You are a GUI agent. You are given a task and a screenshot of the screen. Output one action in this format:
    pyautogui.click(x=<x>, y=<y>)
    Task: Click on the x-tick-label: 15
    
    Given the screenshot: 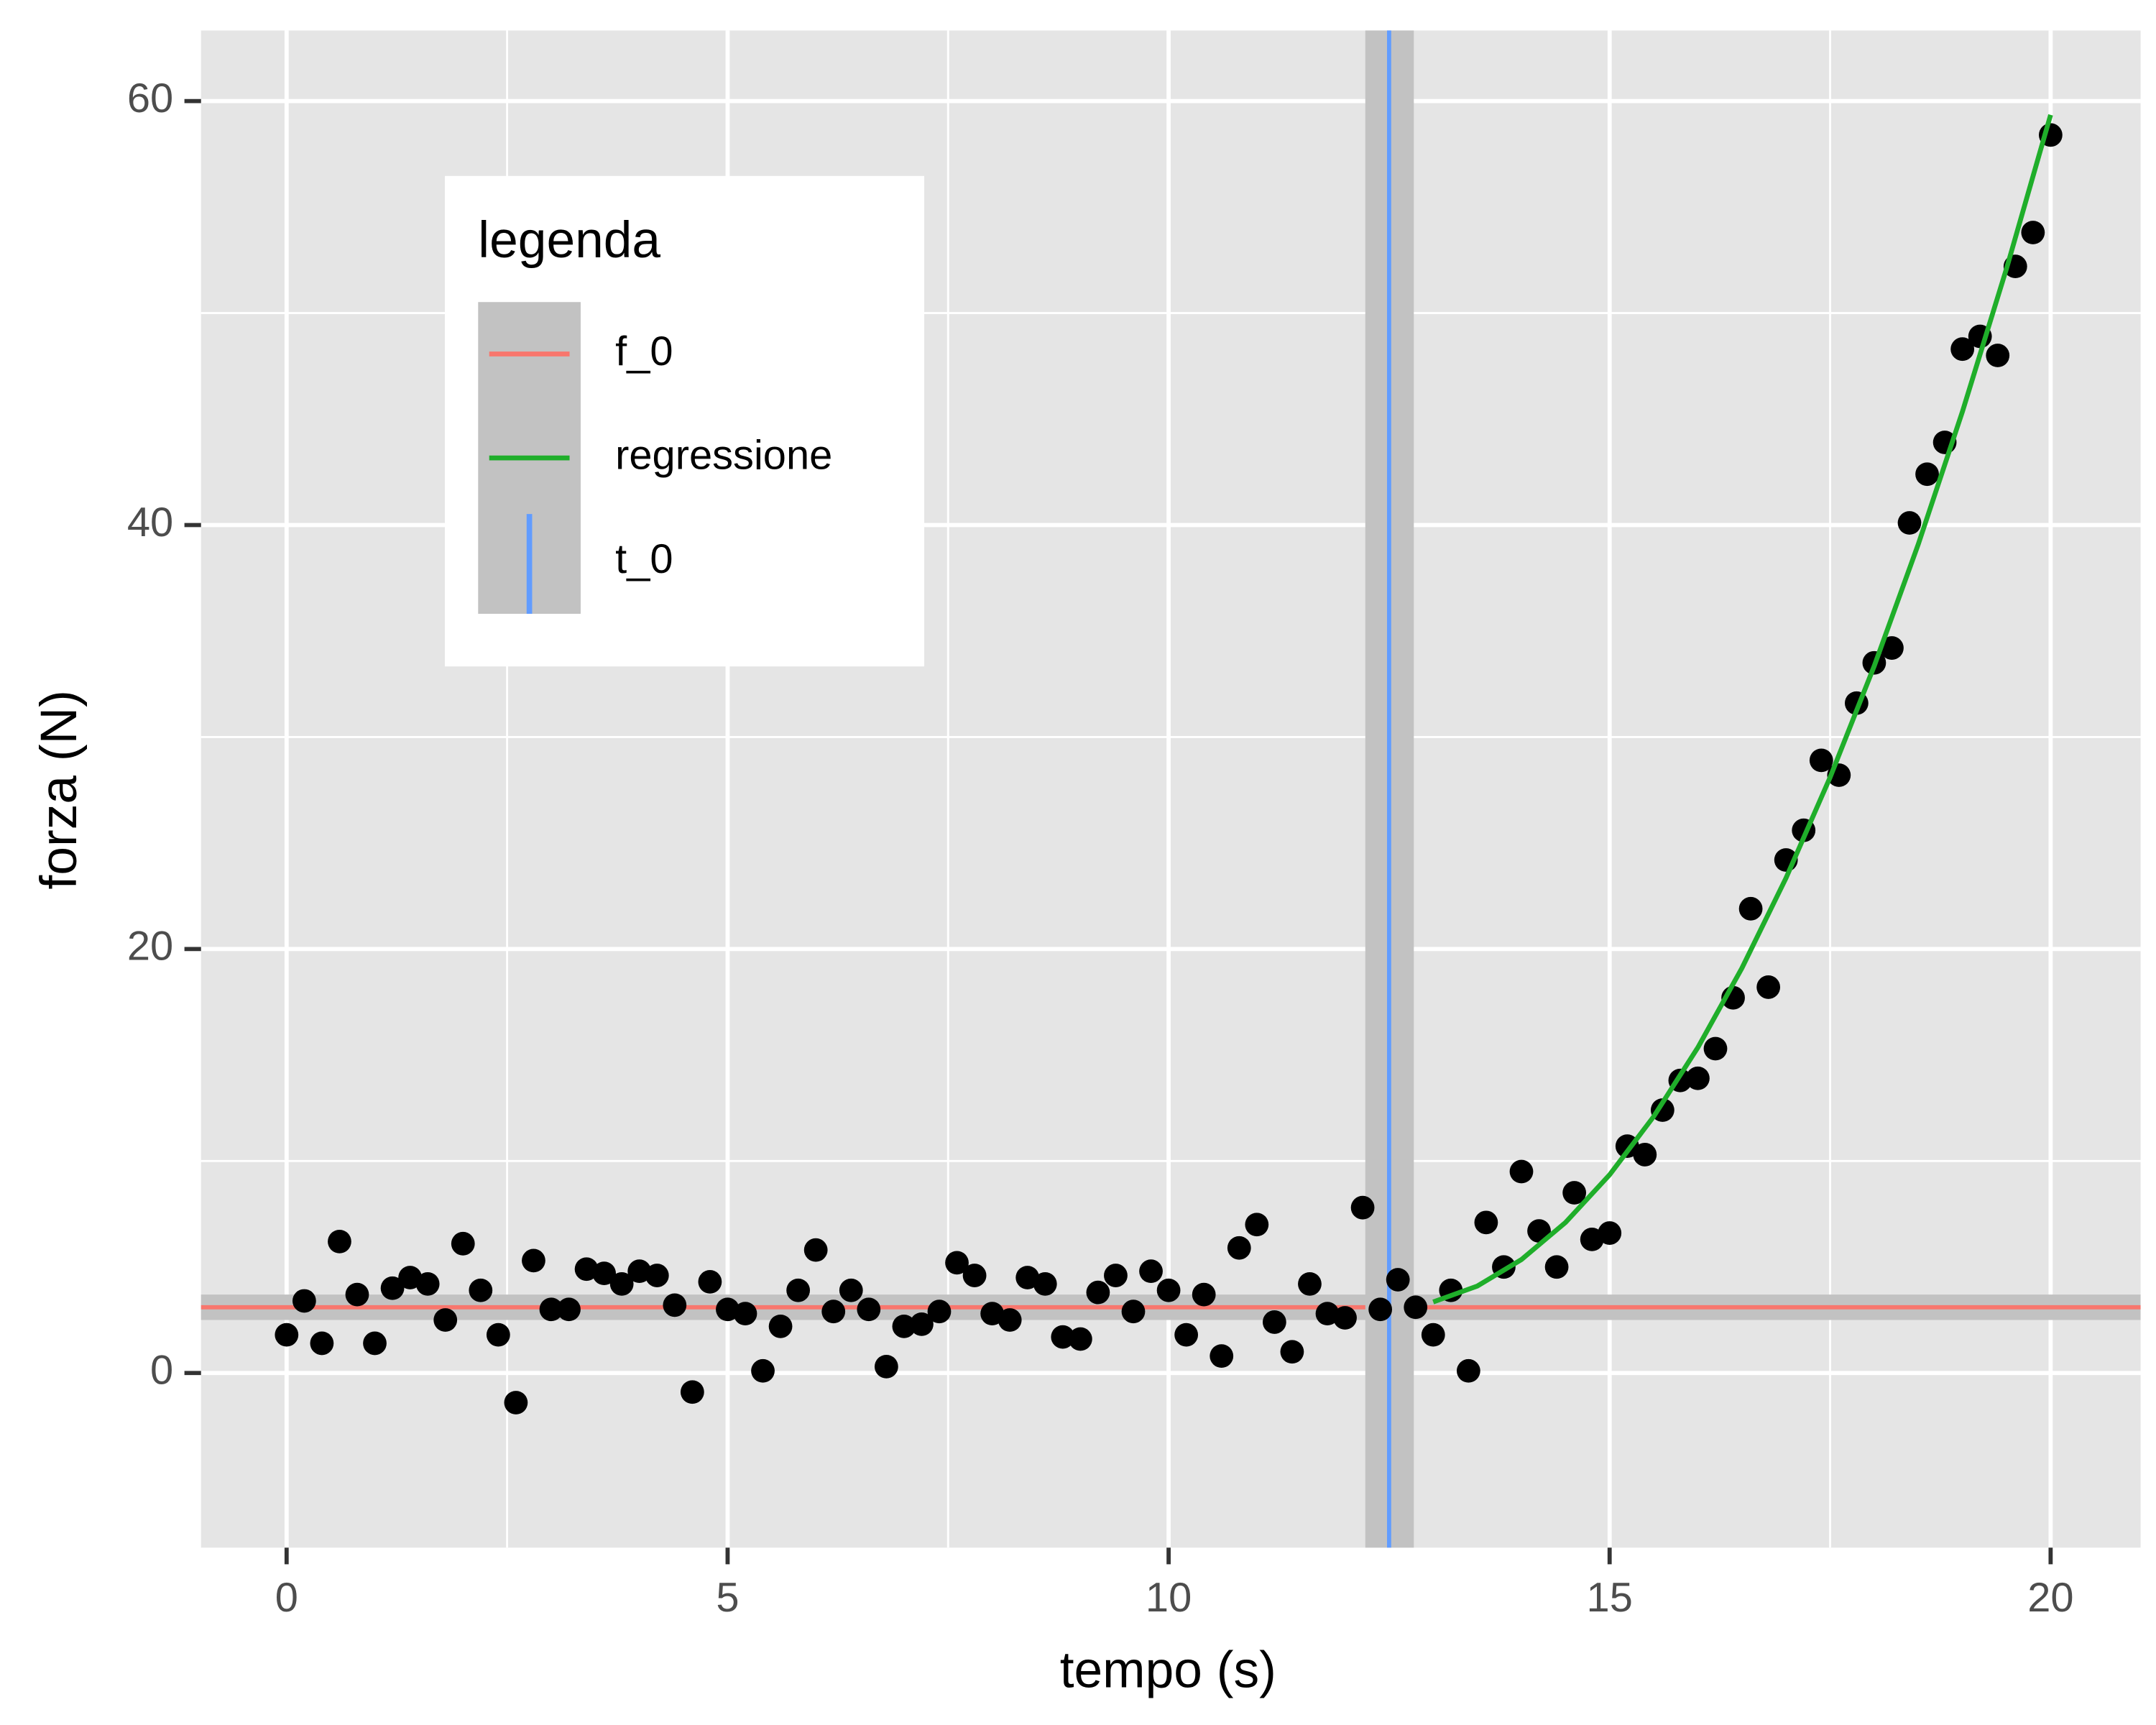 What is the action you would take?
    pyautogui.click(x=1610, y=1598)
    